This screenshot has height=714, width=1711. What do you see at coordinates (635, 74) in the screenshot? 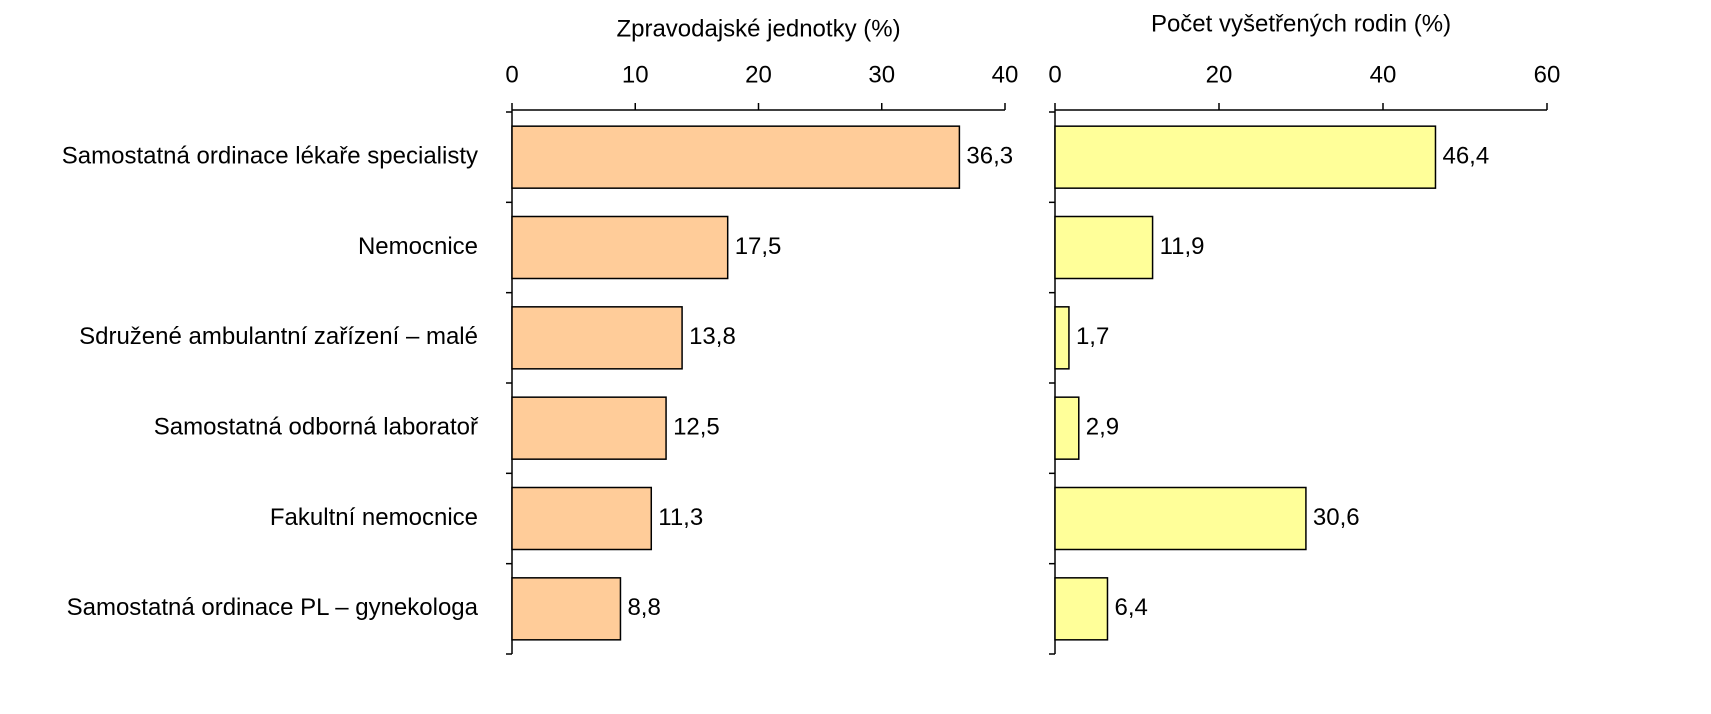
I see `x-tick-label: 10` at bounding box center [635, 74].